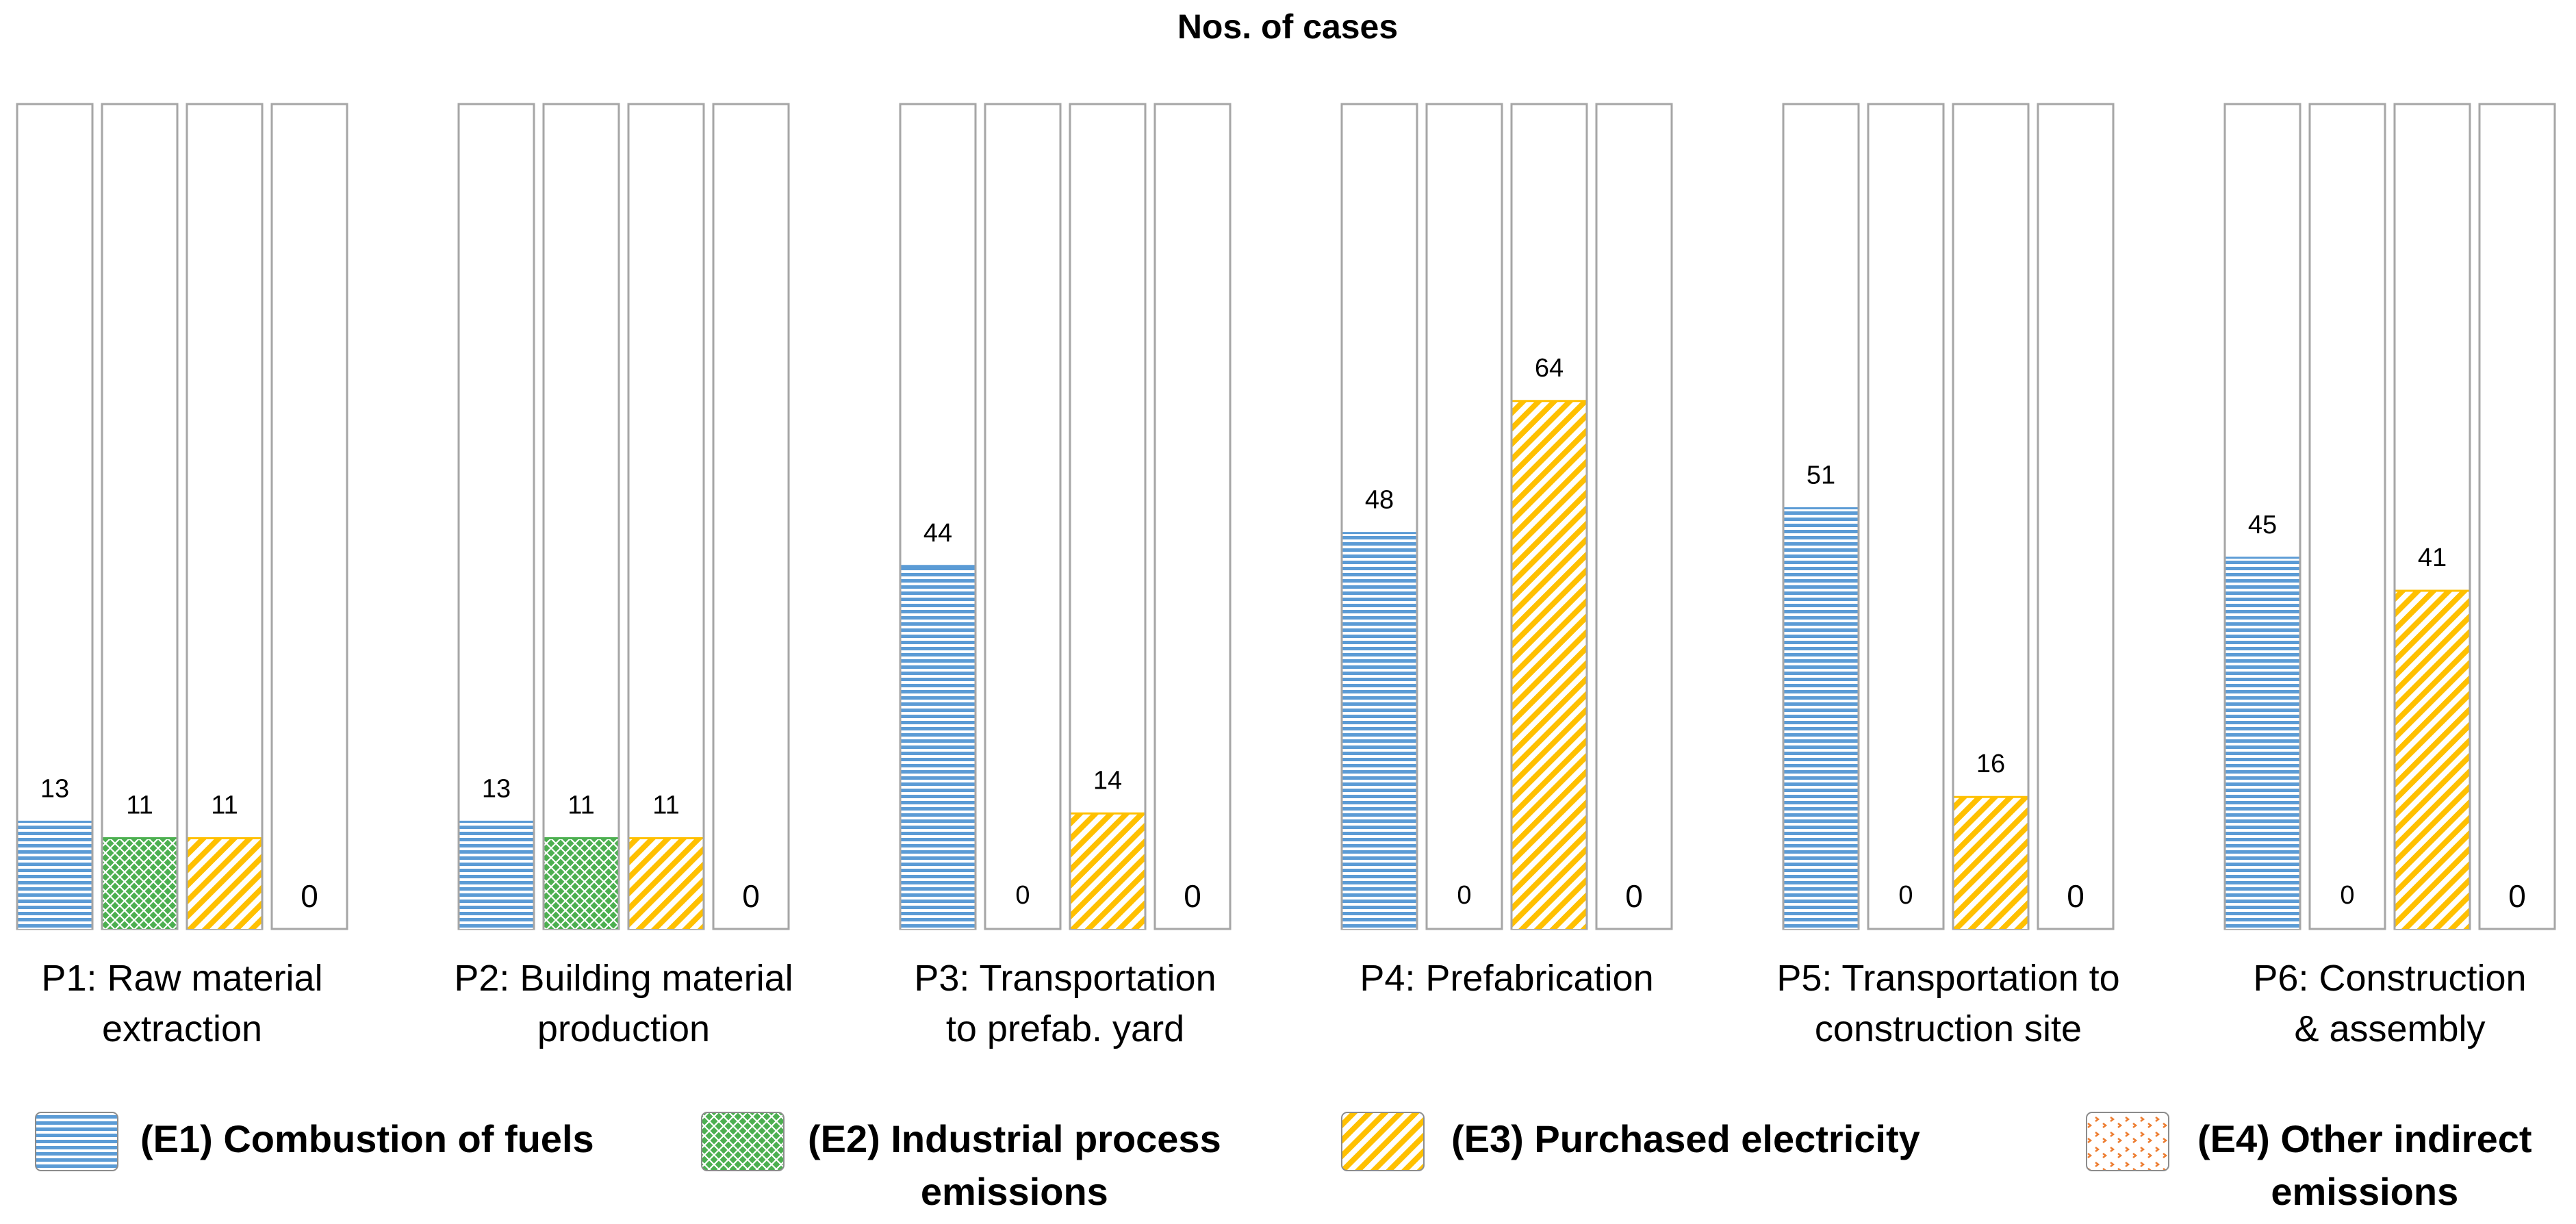 The height and width of the screenshot is (1224, 2576). Describe the element at coordinates (1287, 27) in the screenshot. I see `chart-title: Nos. of cases` at that location.